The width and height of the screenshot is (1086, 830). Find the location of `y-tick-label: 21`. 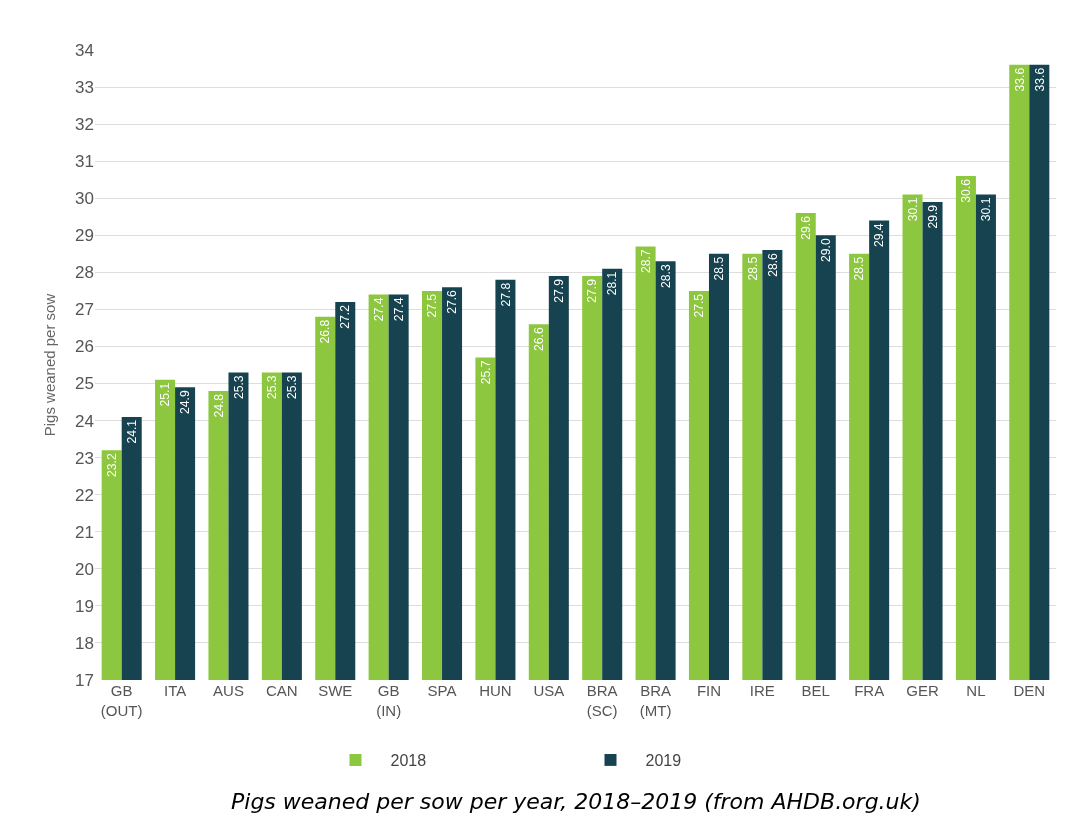

y-tick-label: 21 is located at coordinates (84, 532).